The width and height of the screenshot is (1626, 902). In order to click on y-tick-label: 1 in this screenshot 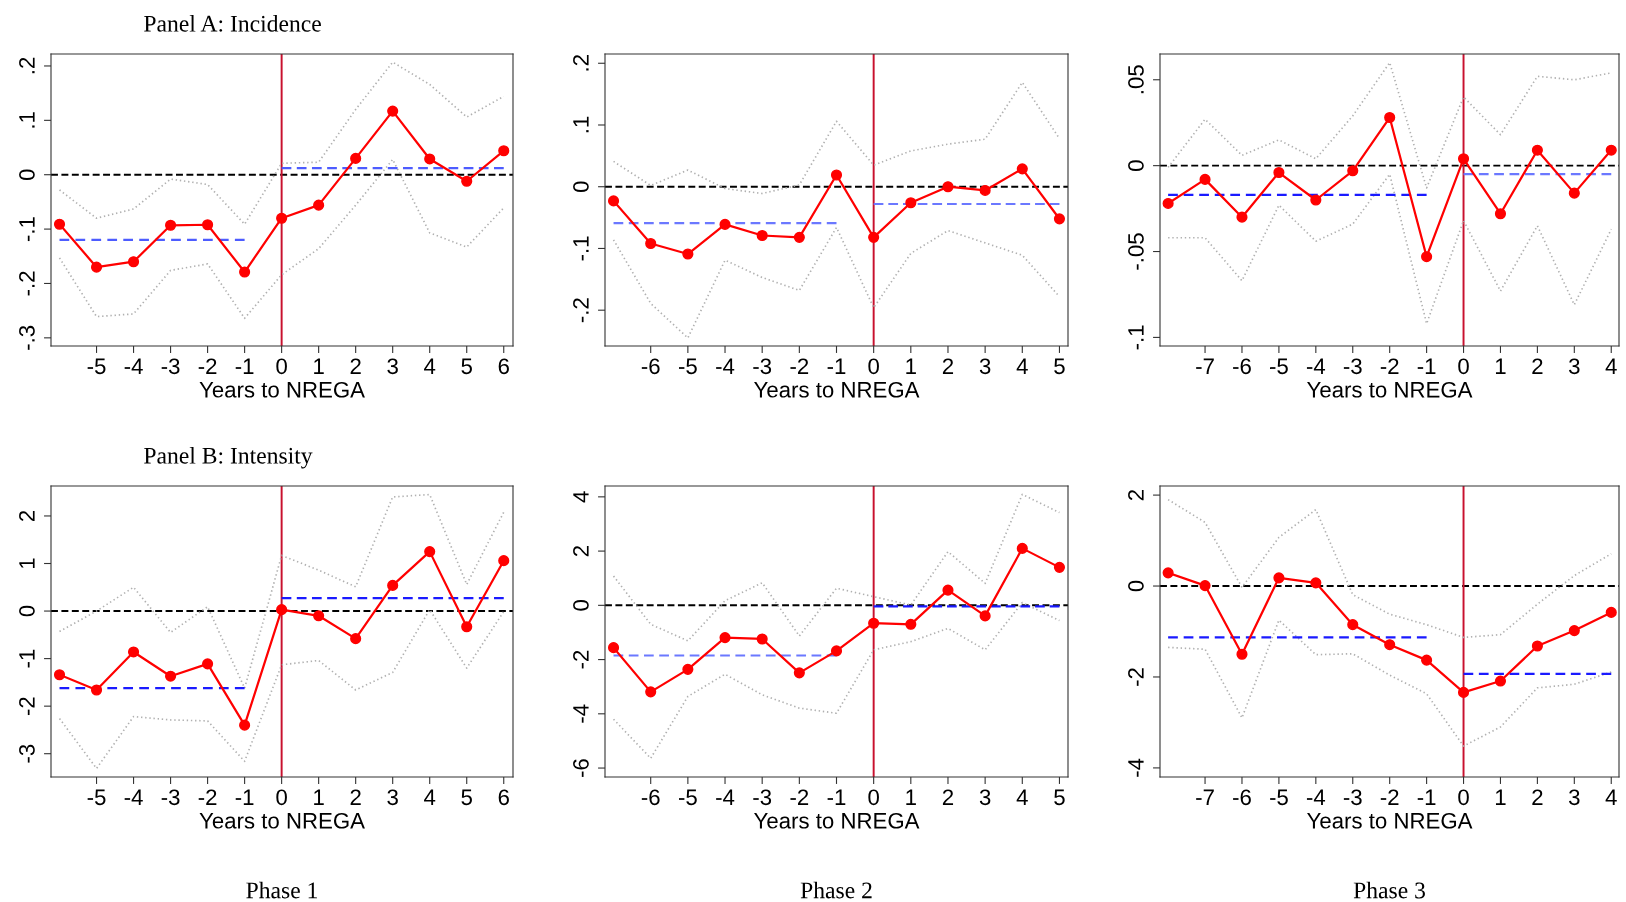, I will do `click(27, 563)`.